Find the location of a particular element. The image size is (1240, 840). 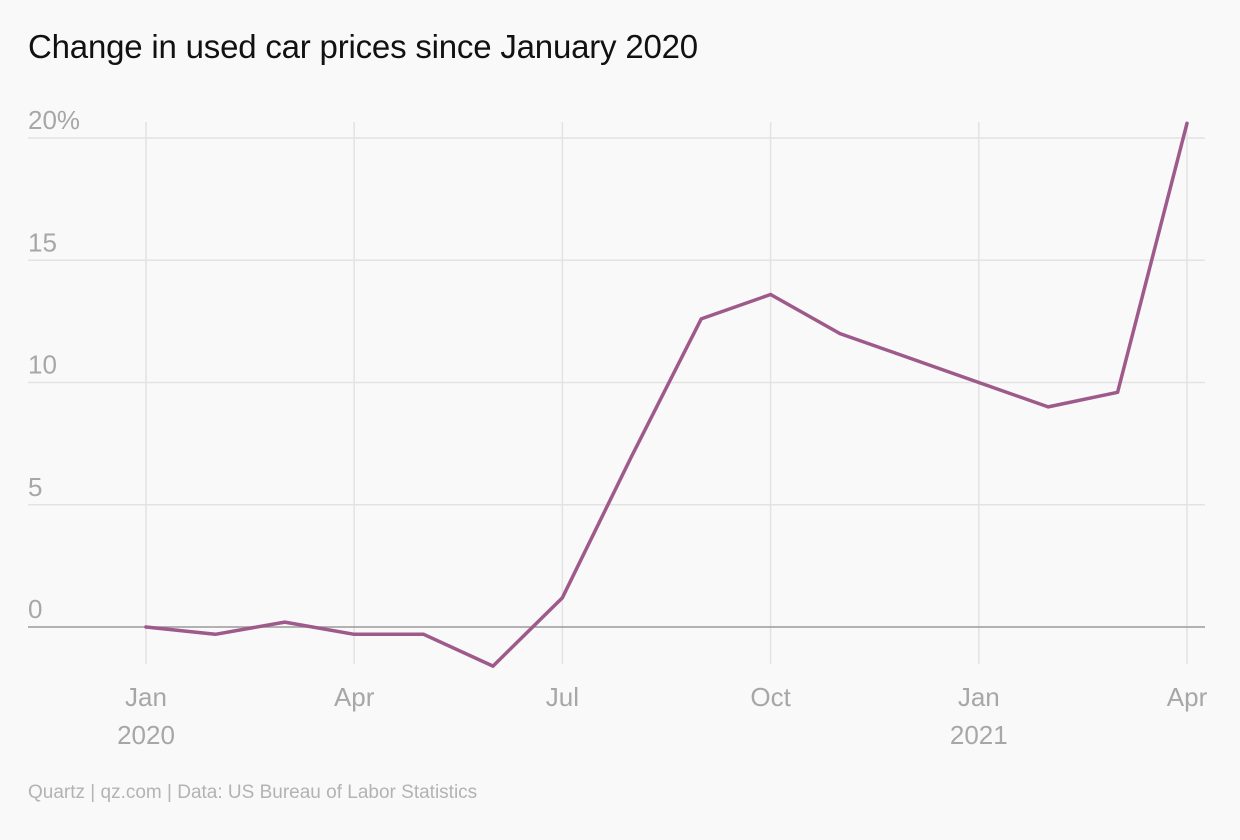

y-tick-label: 10 is located at coordinates (42, 365).